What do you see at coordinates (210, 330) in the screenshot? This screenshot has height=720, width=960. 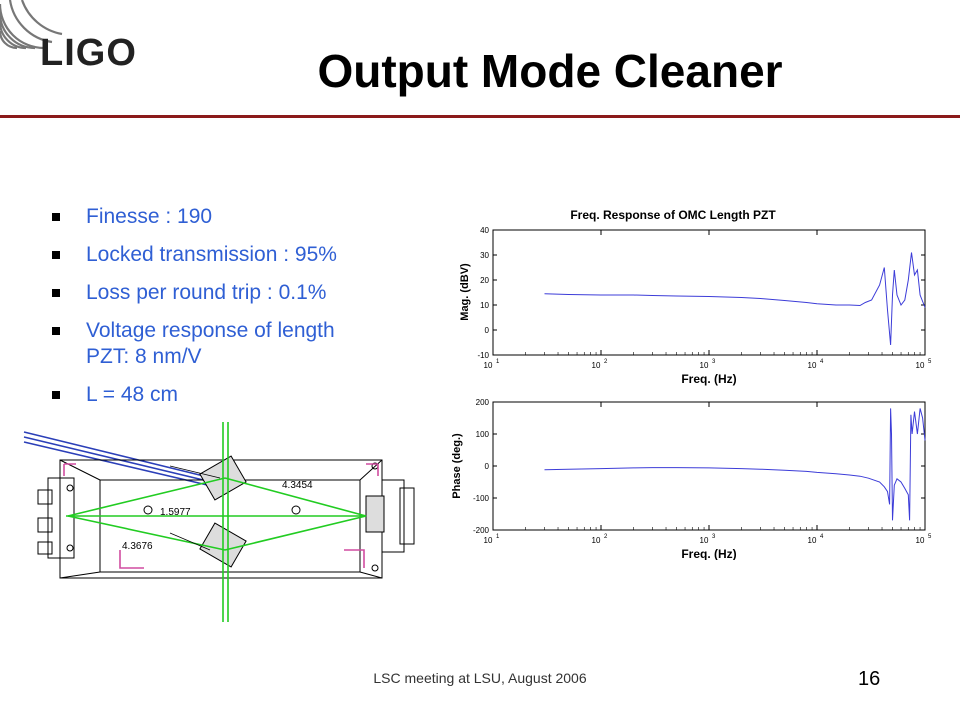 I see `bullet-text: Voltage response of length` at bounding box center [210, 330].